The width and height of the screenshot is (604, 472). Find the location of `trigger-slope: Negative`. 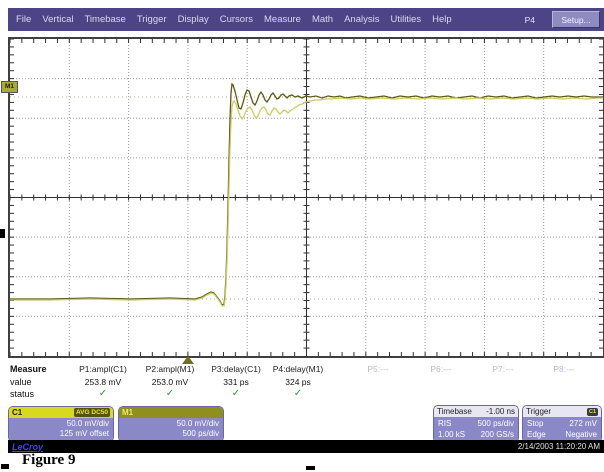

trigger-slope: Negative is located at coordinates (581, 434).